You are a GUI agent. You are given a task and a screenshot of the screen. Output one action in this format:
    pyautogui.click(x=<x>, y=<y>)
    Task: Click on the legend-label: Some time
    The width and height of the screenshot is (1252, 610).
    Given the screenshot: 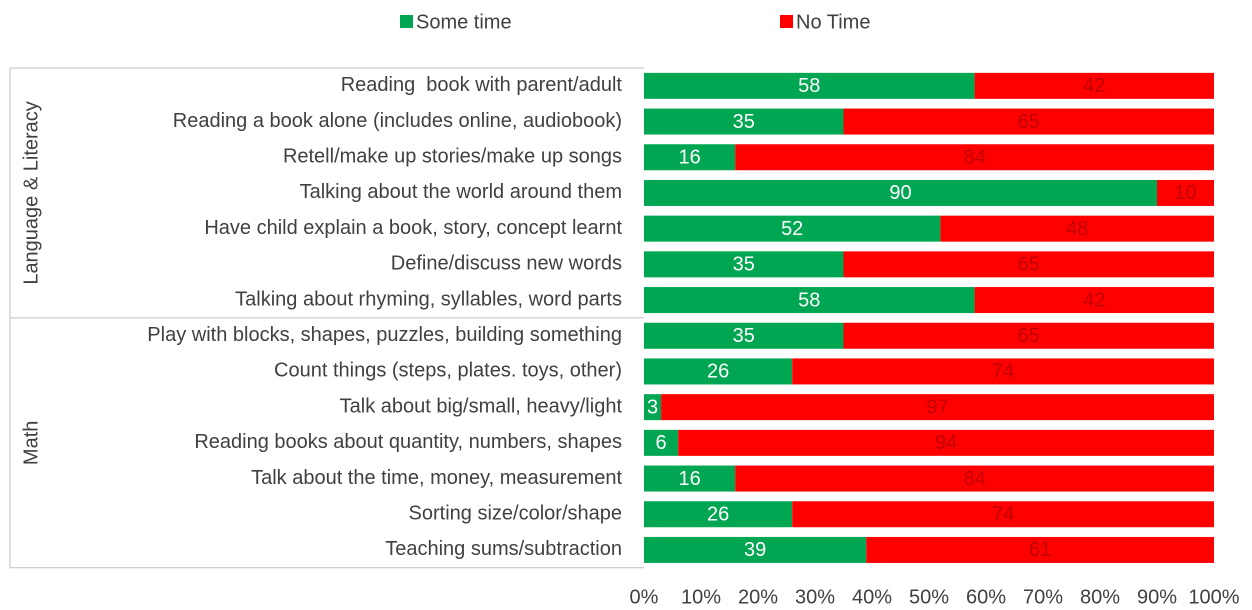 What is the action you would take?
    pyautogui.click(x=464, y=22)
    